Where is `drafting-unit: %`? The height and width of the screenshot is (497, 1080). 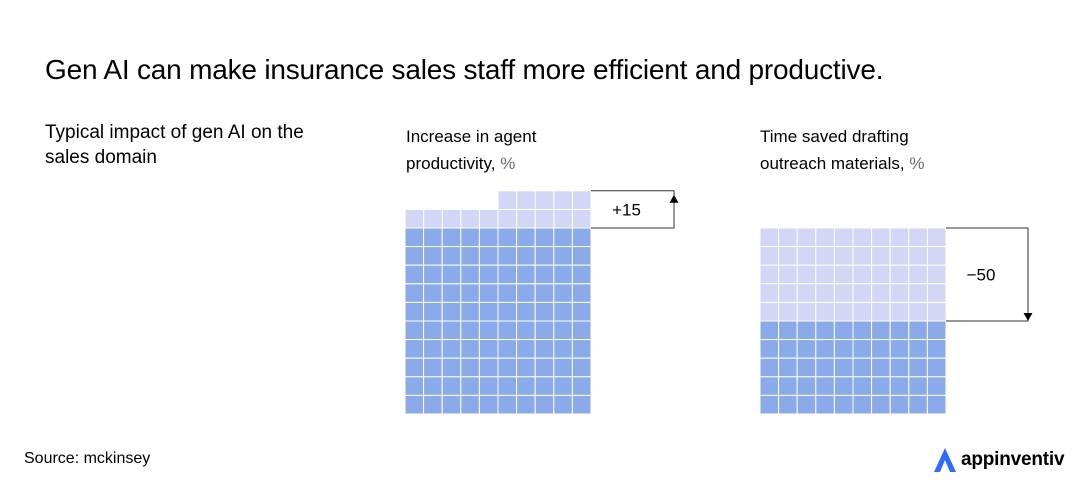 drafting-unit: % is located at coordinates (917, 163).